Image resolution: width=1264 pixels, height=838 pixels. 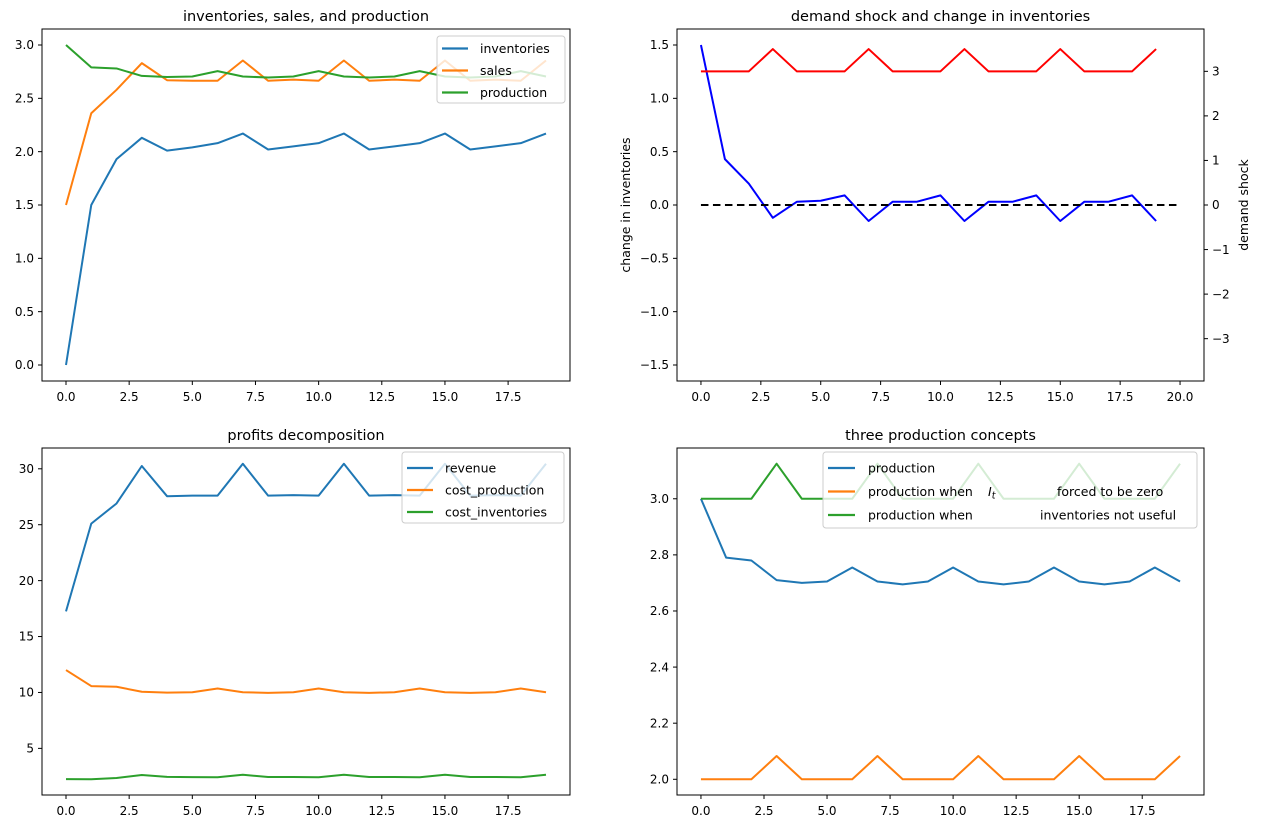 I want to click on legend-label: sales, so click(x=496, y=70).